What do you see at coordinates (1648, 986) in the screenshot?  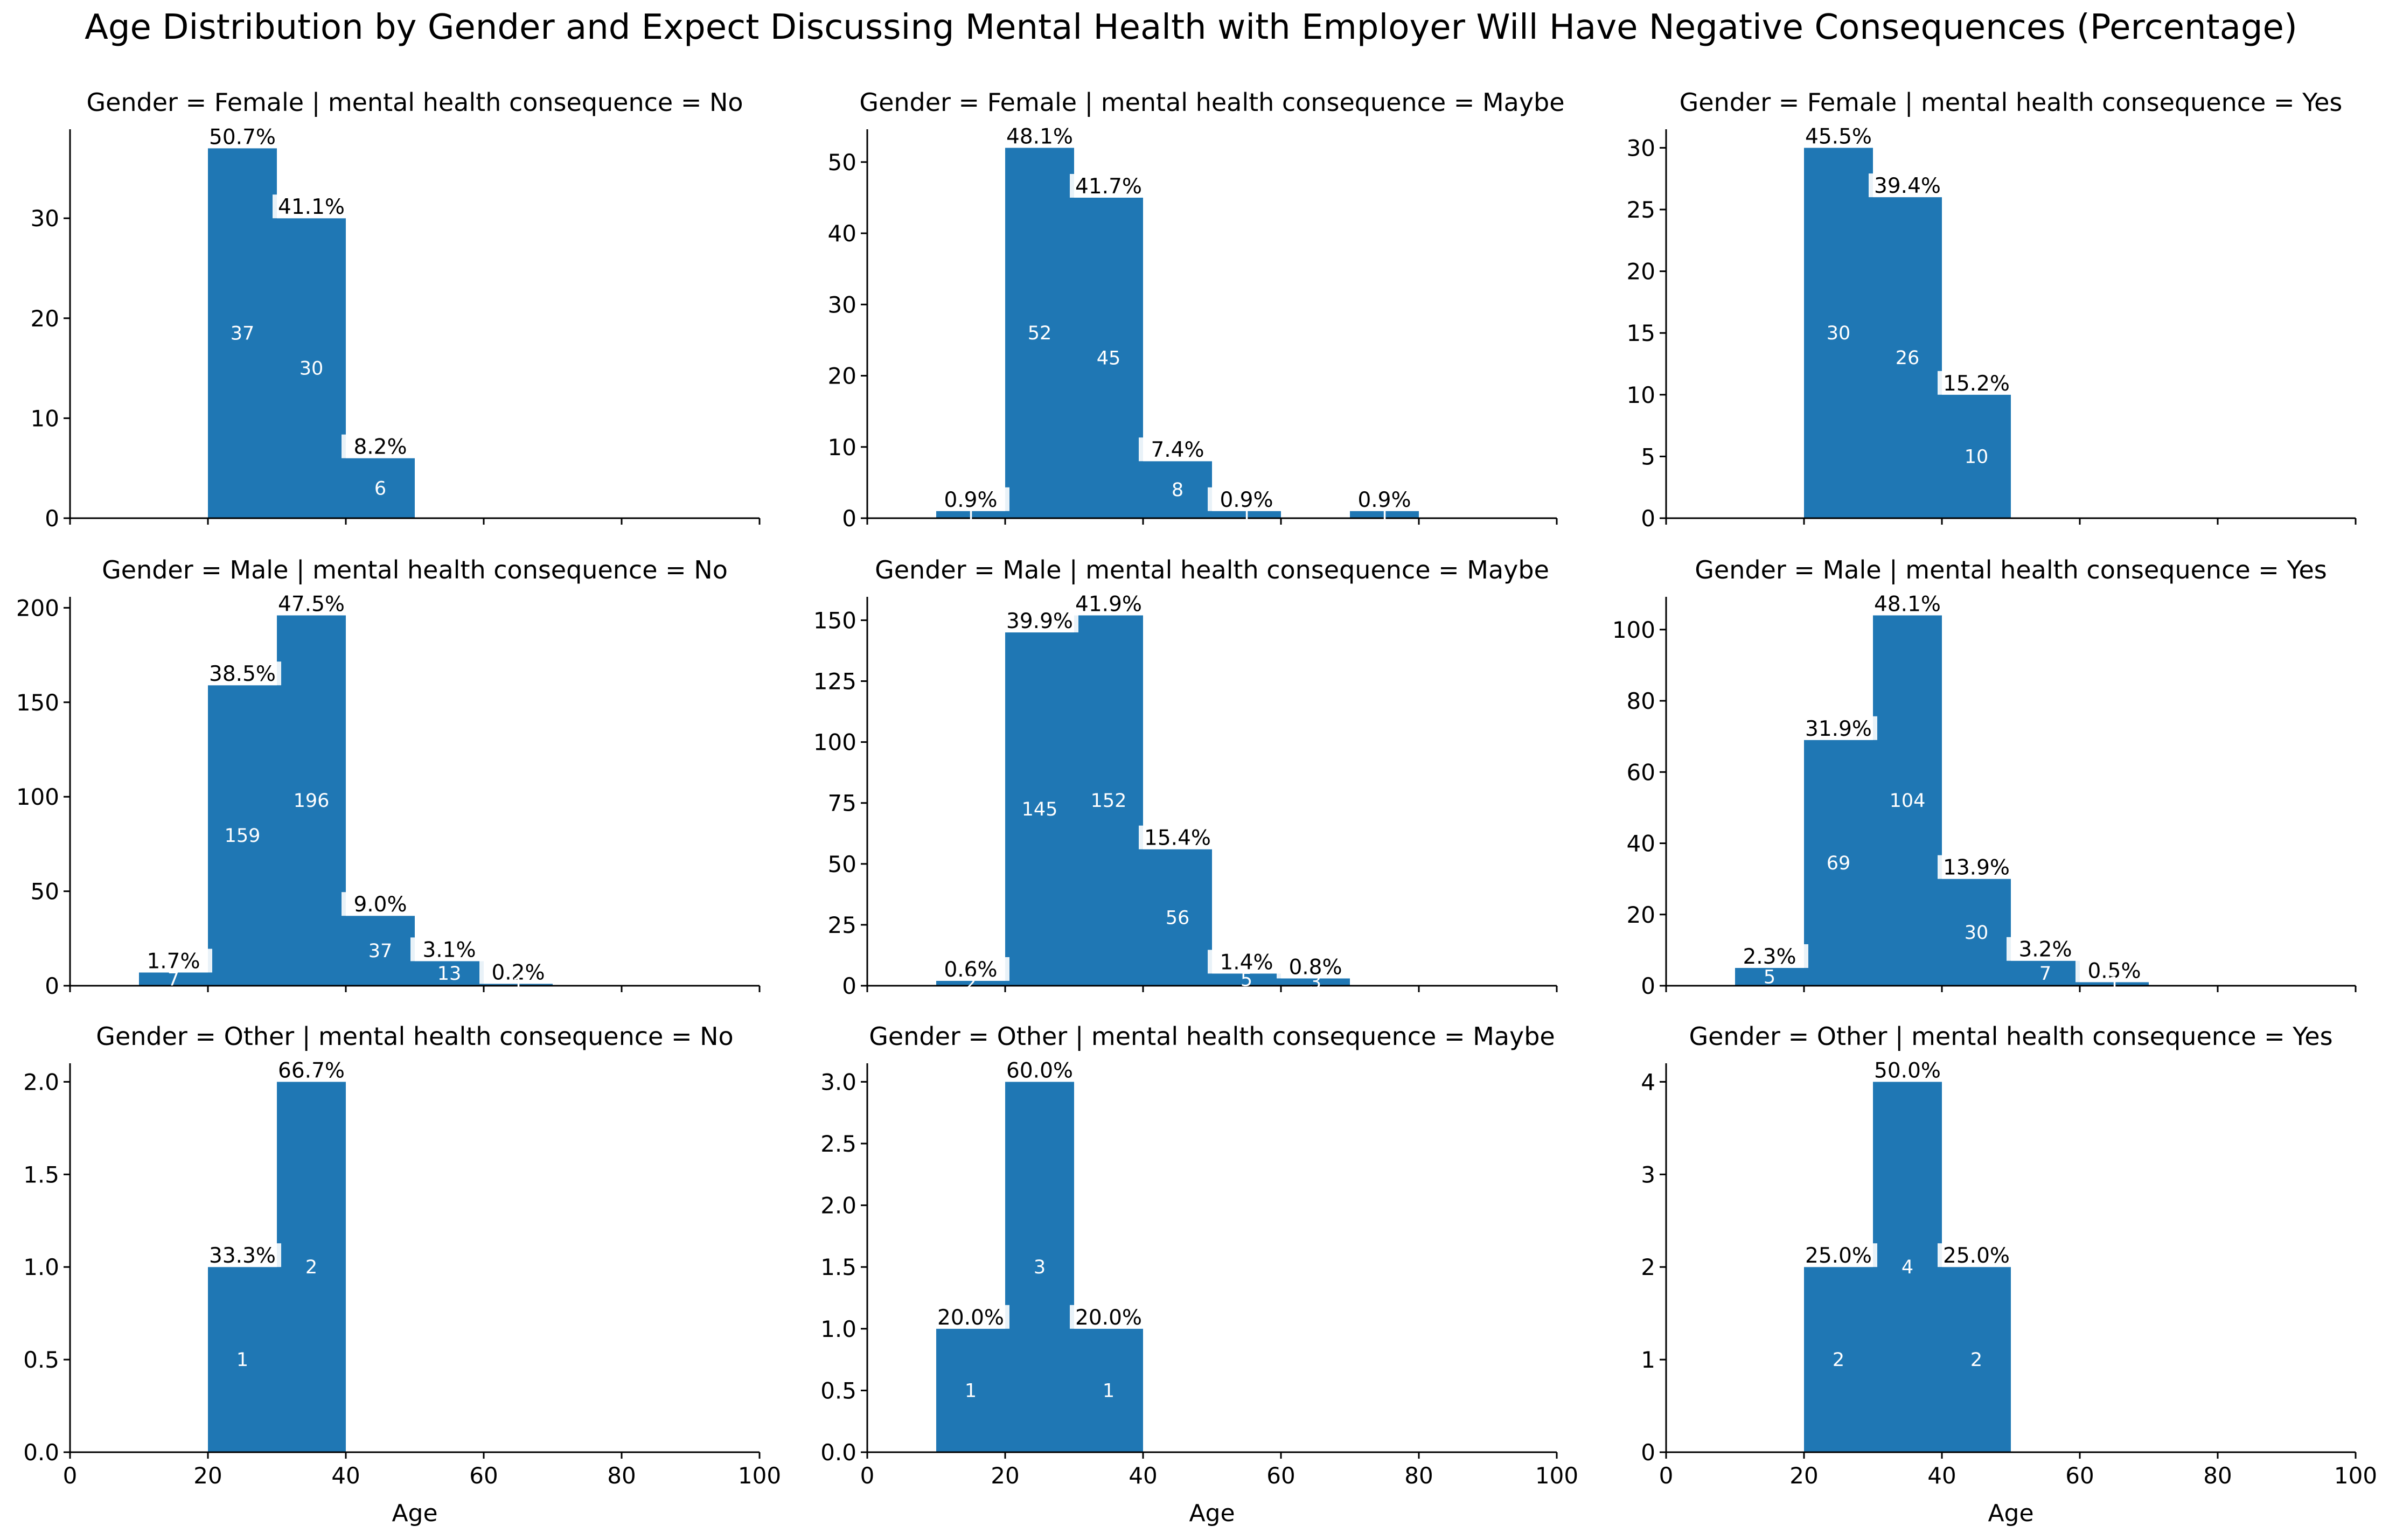 I see `y-tick-label: 0` at bounding box center [1648, 986].